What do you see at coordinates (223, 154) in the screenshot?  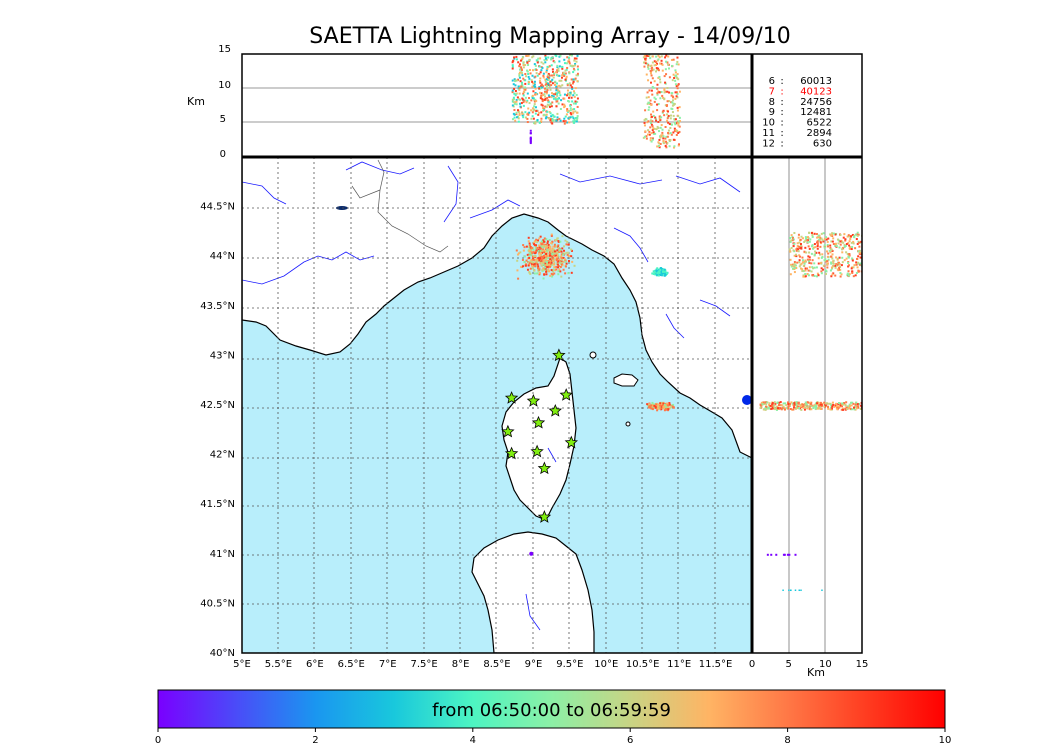 I see `alt-tick: 0` at bounding box center [223, 154].